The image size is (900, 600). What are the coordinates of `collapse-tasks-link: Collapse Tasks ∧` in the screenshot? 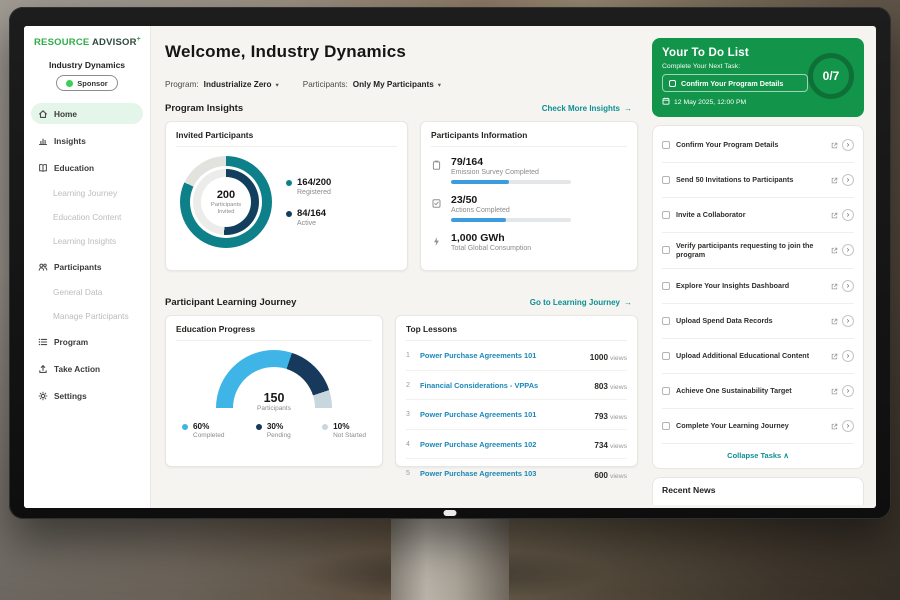 It's located at (758, 454).